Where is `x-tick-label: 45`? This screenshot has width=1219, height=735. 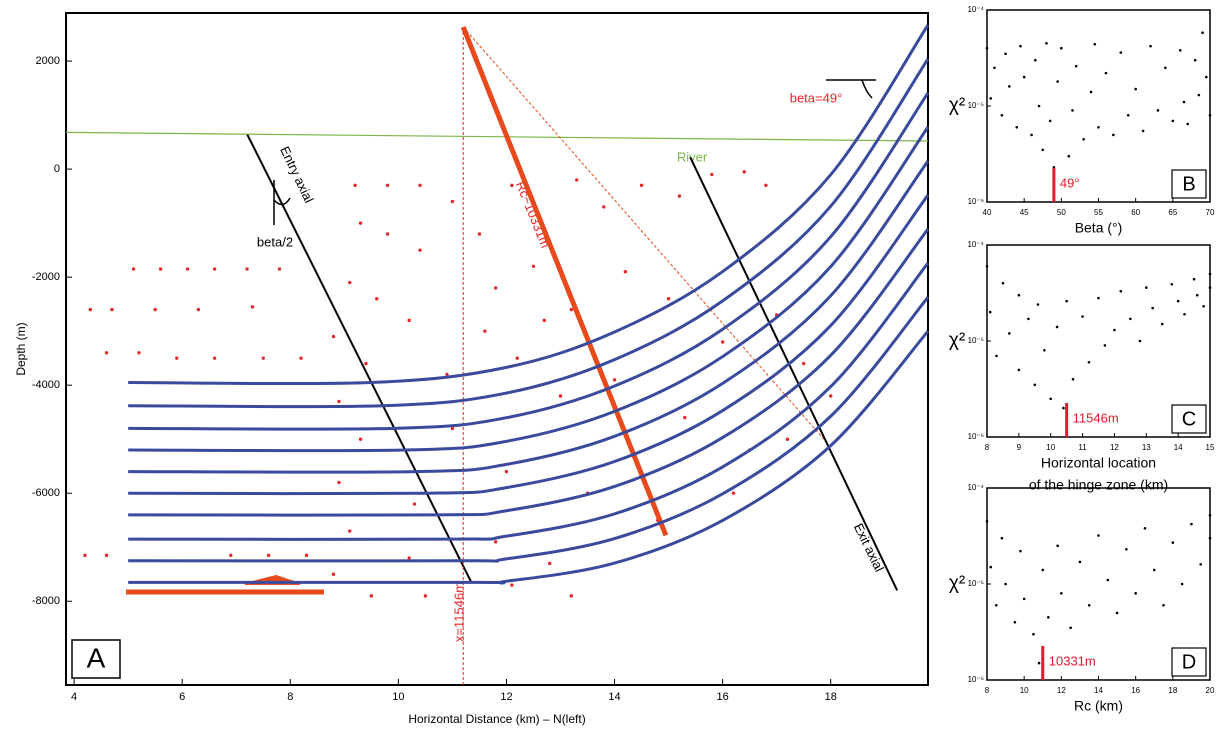 x-tick-label: 45 is located at coordinates (1024, 212).